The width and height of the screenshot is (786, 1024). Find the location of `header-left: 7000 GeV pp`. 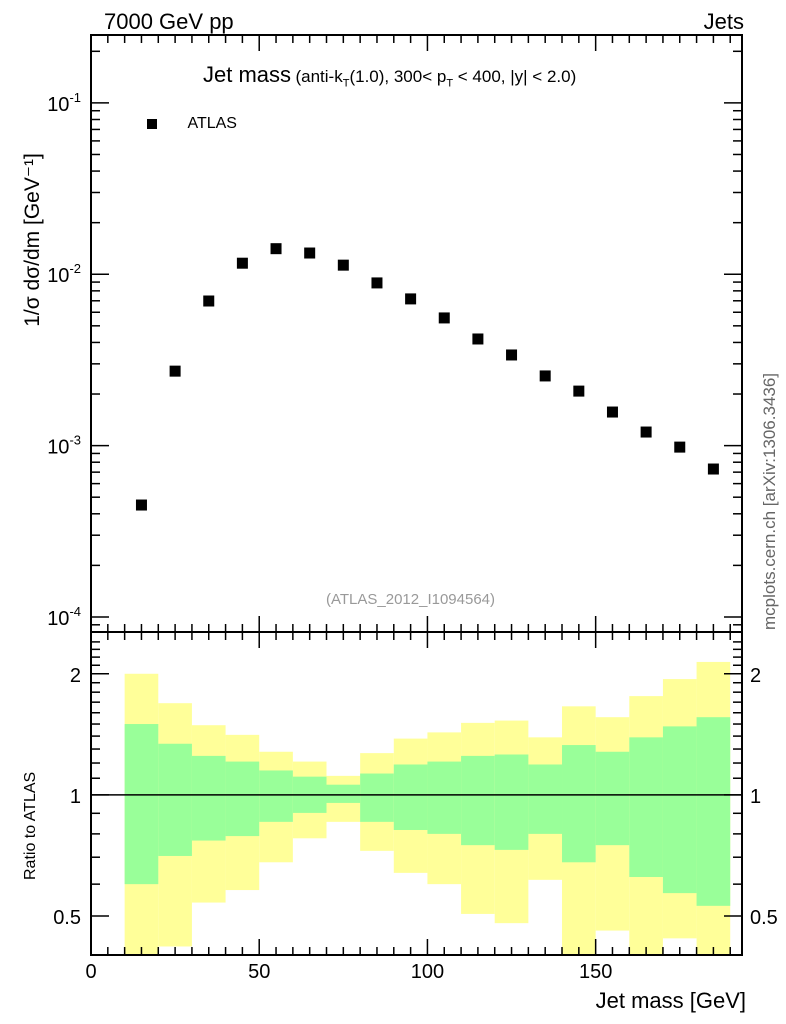

header-left: 7000 GeV pp is located at coordinates (169, 21).